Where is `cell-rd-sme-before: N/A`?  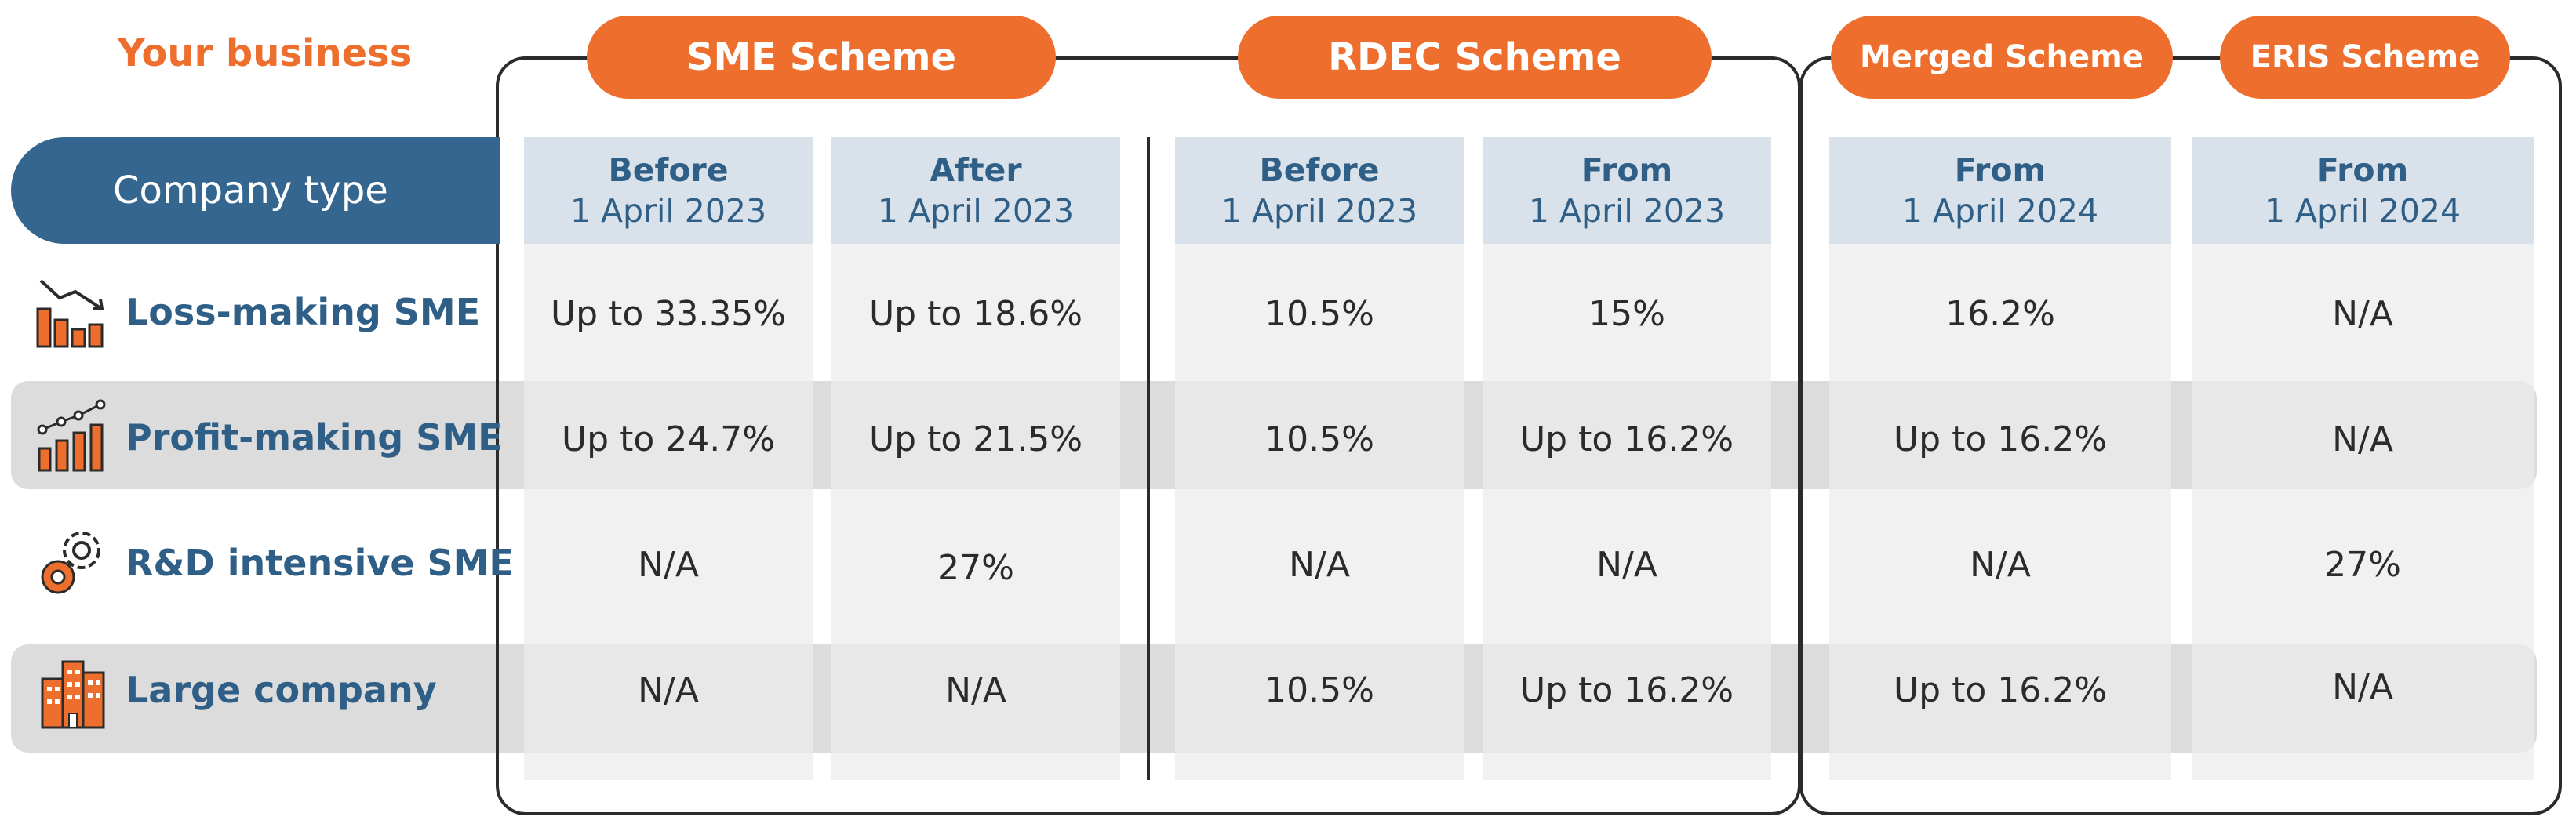 cell-rd-sme-before: N/A is located at coordinates (668, 564).